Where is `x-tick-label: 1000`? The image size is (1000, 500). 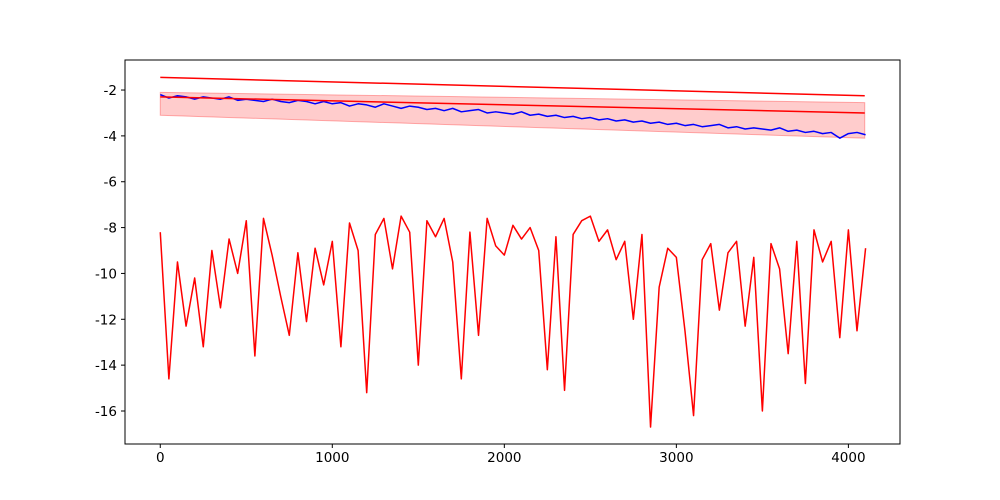
x-tick-label: 1000 is located at coordinates (332, 458).